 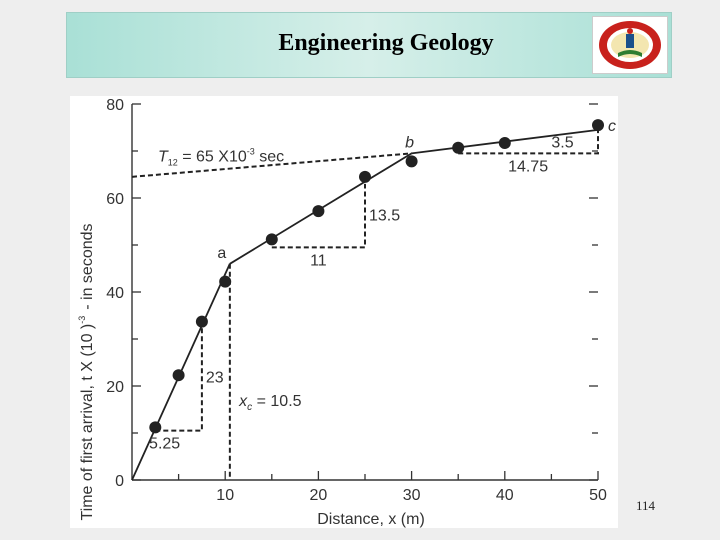 What do you see at coordinates (269, 403) in the screenshot?
I see `crossover-annotation: xc = 10.5` at bounding box center [269, 403].